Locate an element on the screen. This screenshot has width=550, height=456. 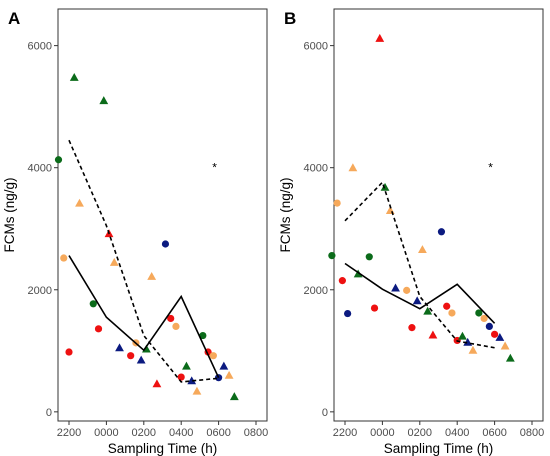
panel-b-label: B is located at coordinates (290, 18).